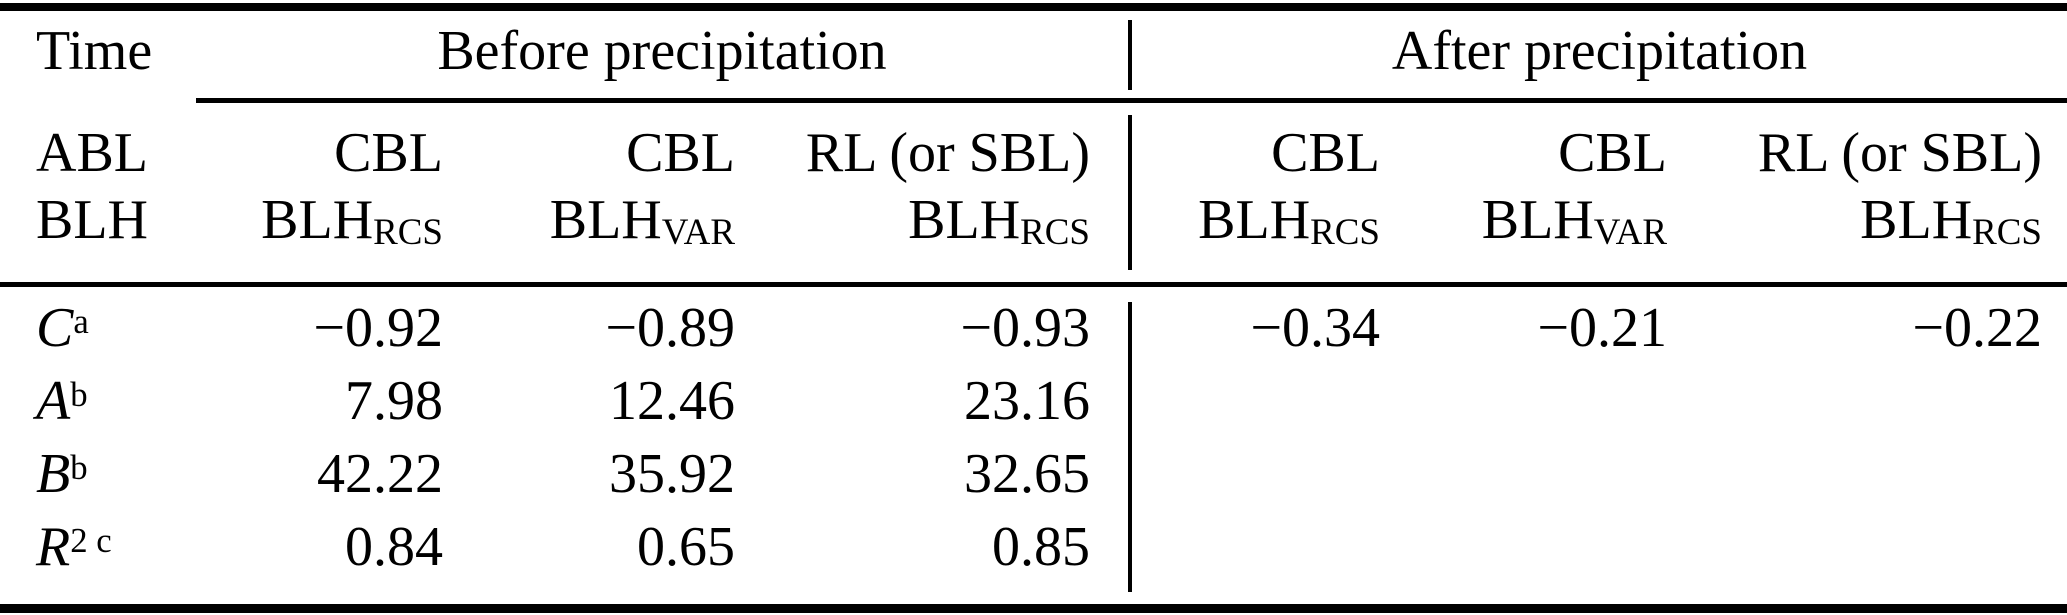 This screenshot has height=615, width=2067. I want to click on top-rule, so click(1033, 7).